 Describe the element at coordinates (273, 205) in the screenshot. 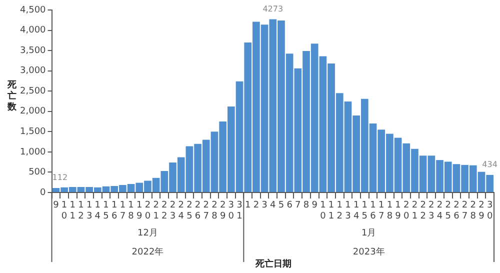

I see `x-tick-label: 4` at that location.